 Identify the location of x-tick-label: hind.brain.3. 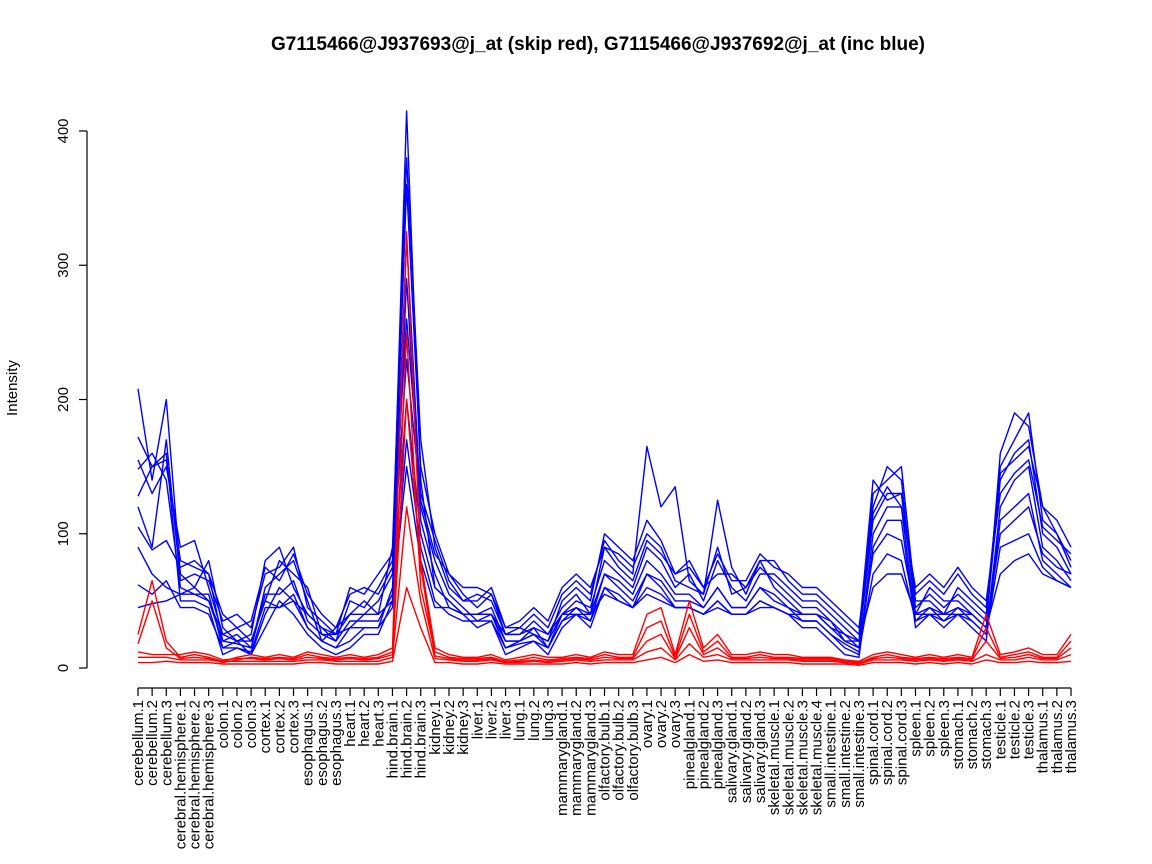
(421, 739).